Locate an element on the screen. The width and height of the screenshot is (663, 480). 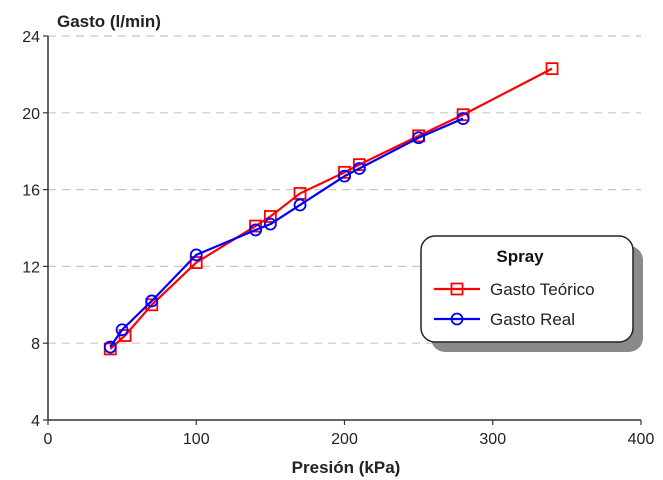
y-tick-label: 8 is located at coordinates (35, 344).